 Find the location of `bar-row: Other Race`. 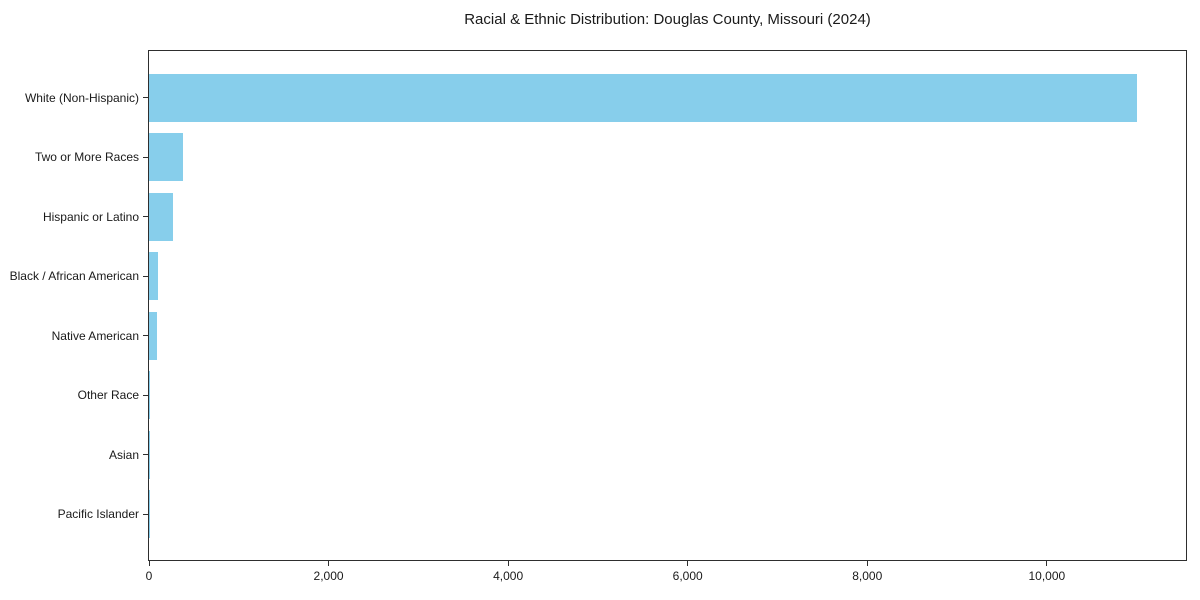

bar-row: Other Race is located at coordinates (632, 396).